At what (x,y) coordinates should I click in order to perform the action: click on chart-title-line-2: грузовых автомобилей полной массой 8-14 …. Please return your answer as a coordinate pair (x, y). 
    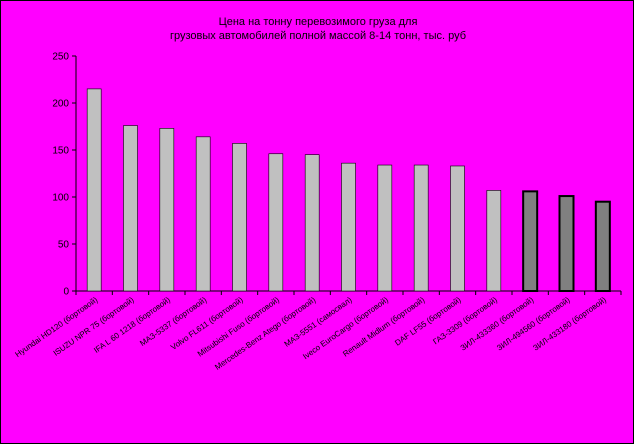
    Looking at the image, I should click on (318, 36).